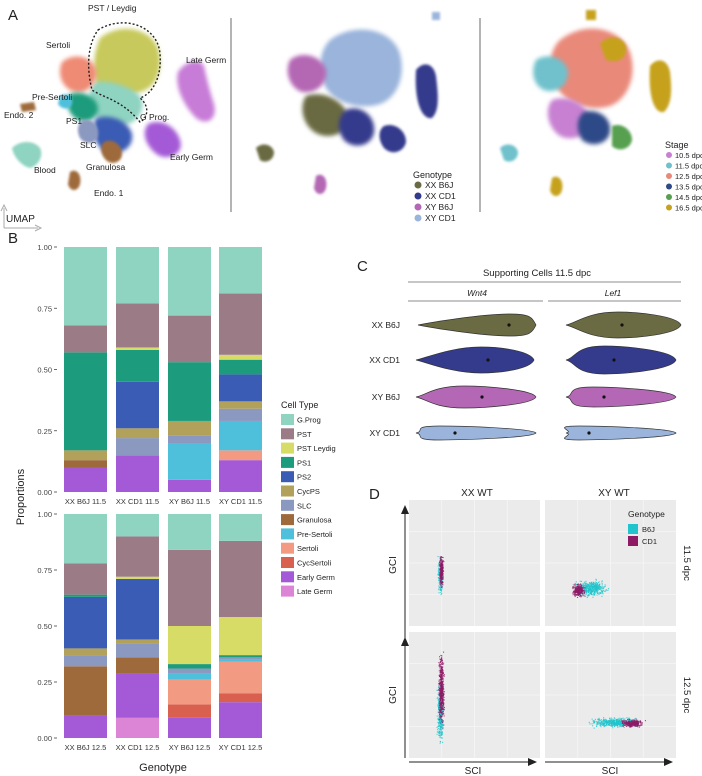 The width and height of the screenshot is (702, 776). Describe the element at coordinates (287, 577) in the screenshot. I see `celltype-swatch-early-germ` at that location.